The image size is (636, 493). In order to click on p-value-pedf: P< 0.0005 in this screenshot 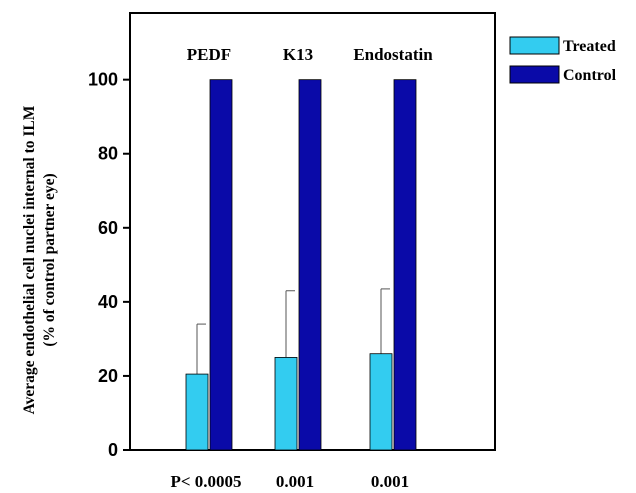, I will do `click(205, 481)`.